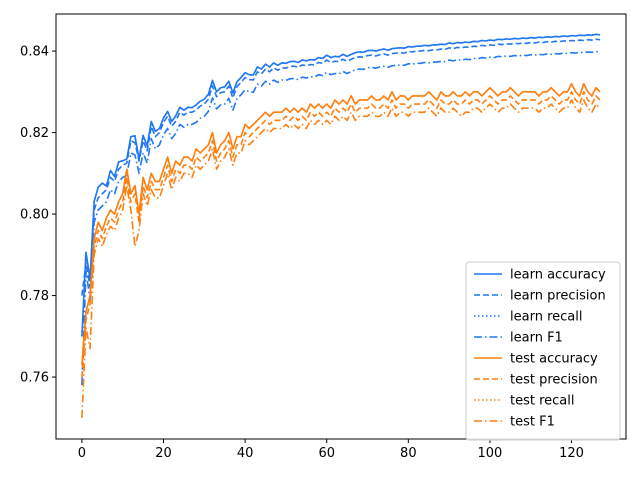 Image resolution: width=640 pixels, height=484 pixels. Describe the element at coordinates (163, 453) in the screenshot. I see `x-tick-label: 20` at that location.